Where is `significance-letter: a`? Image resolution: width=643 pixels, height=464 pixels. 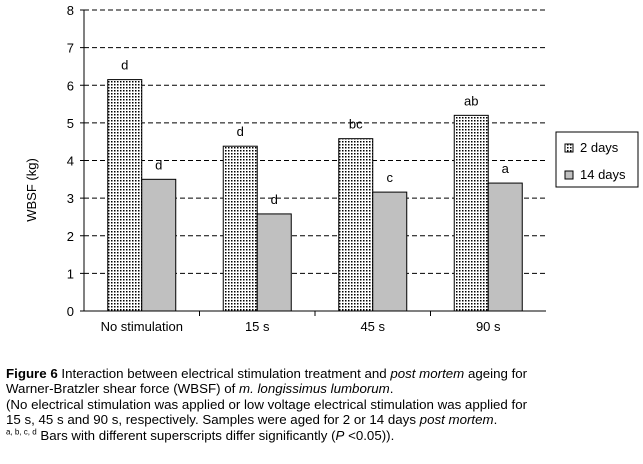 significance-letter: a is located at coordinates (506, 168).